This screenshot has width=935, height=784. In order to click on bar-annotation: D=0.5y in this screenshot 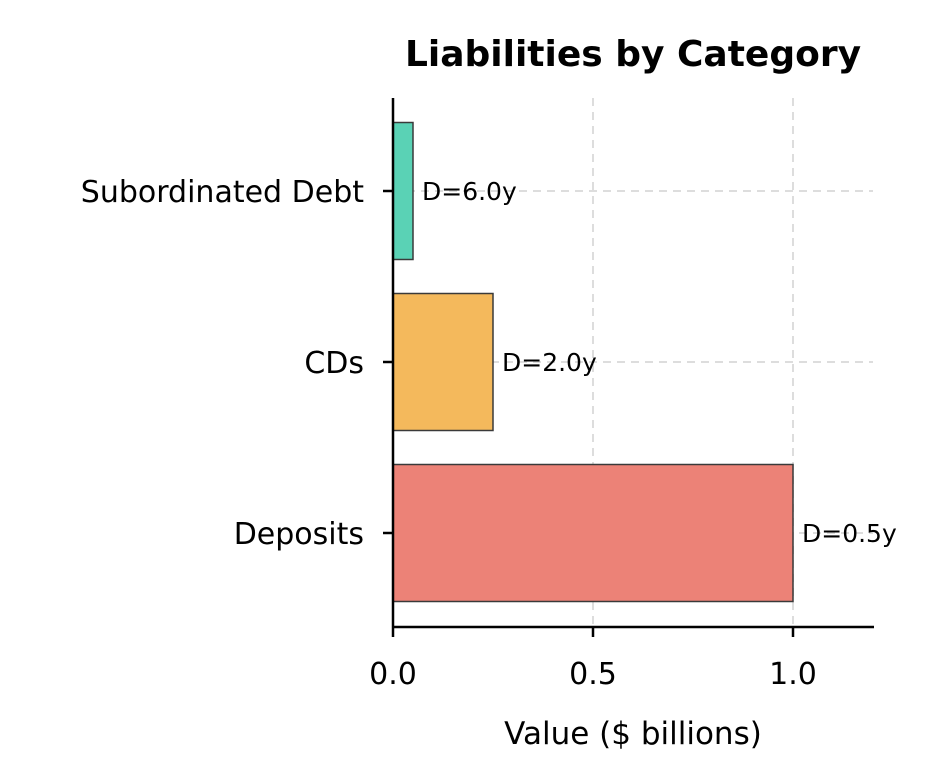, I will do `click(849, 533)`.